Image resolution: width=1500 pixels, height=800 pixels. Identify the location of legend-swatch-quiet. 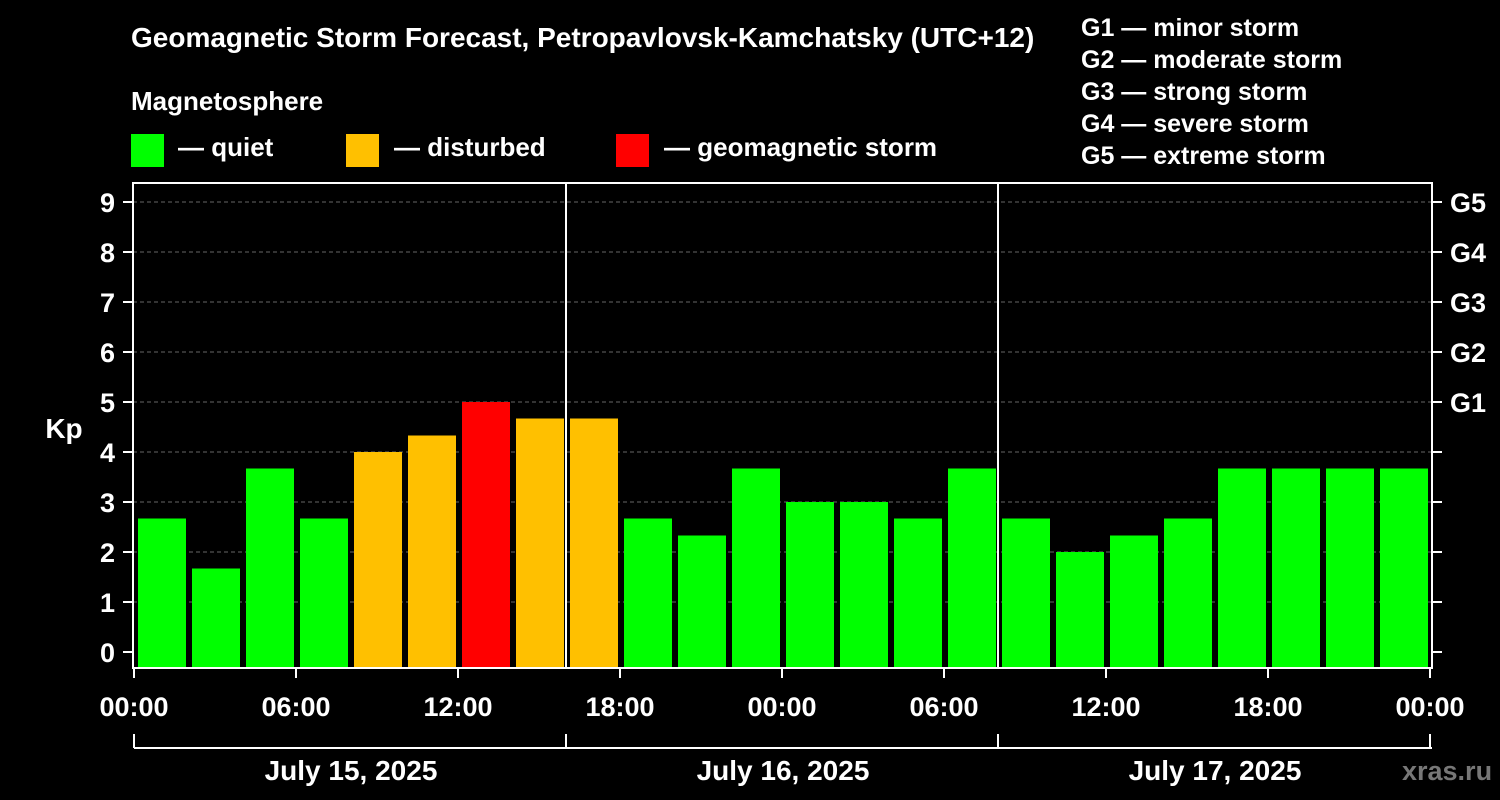
(147, 150).